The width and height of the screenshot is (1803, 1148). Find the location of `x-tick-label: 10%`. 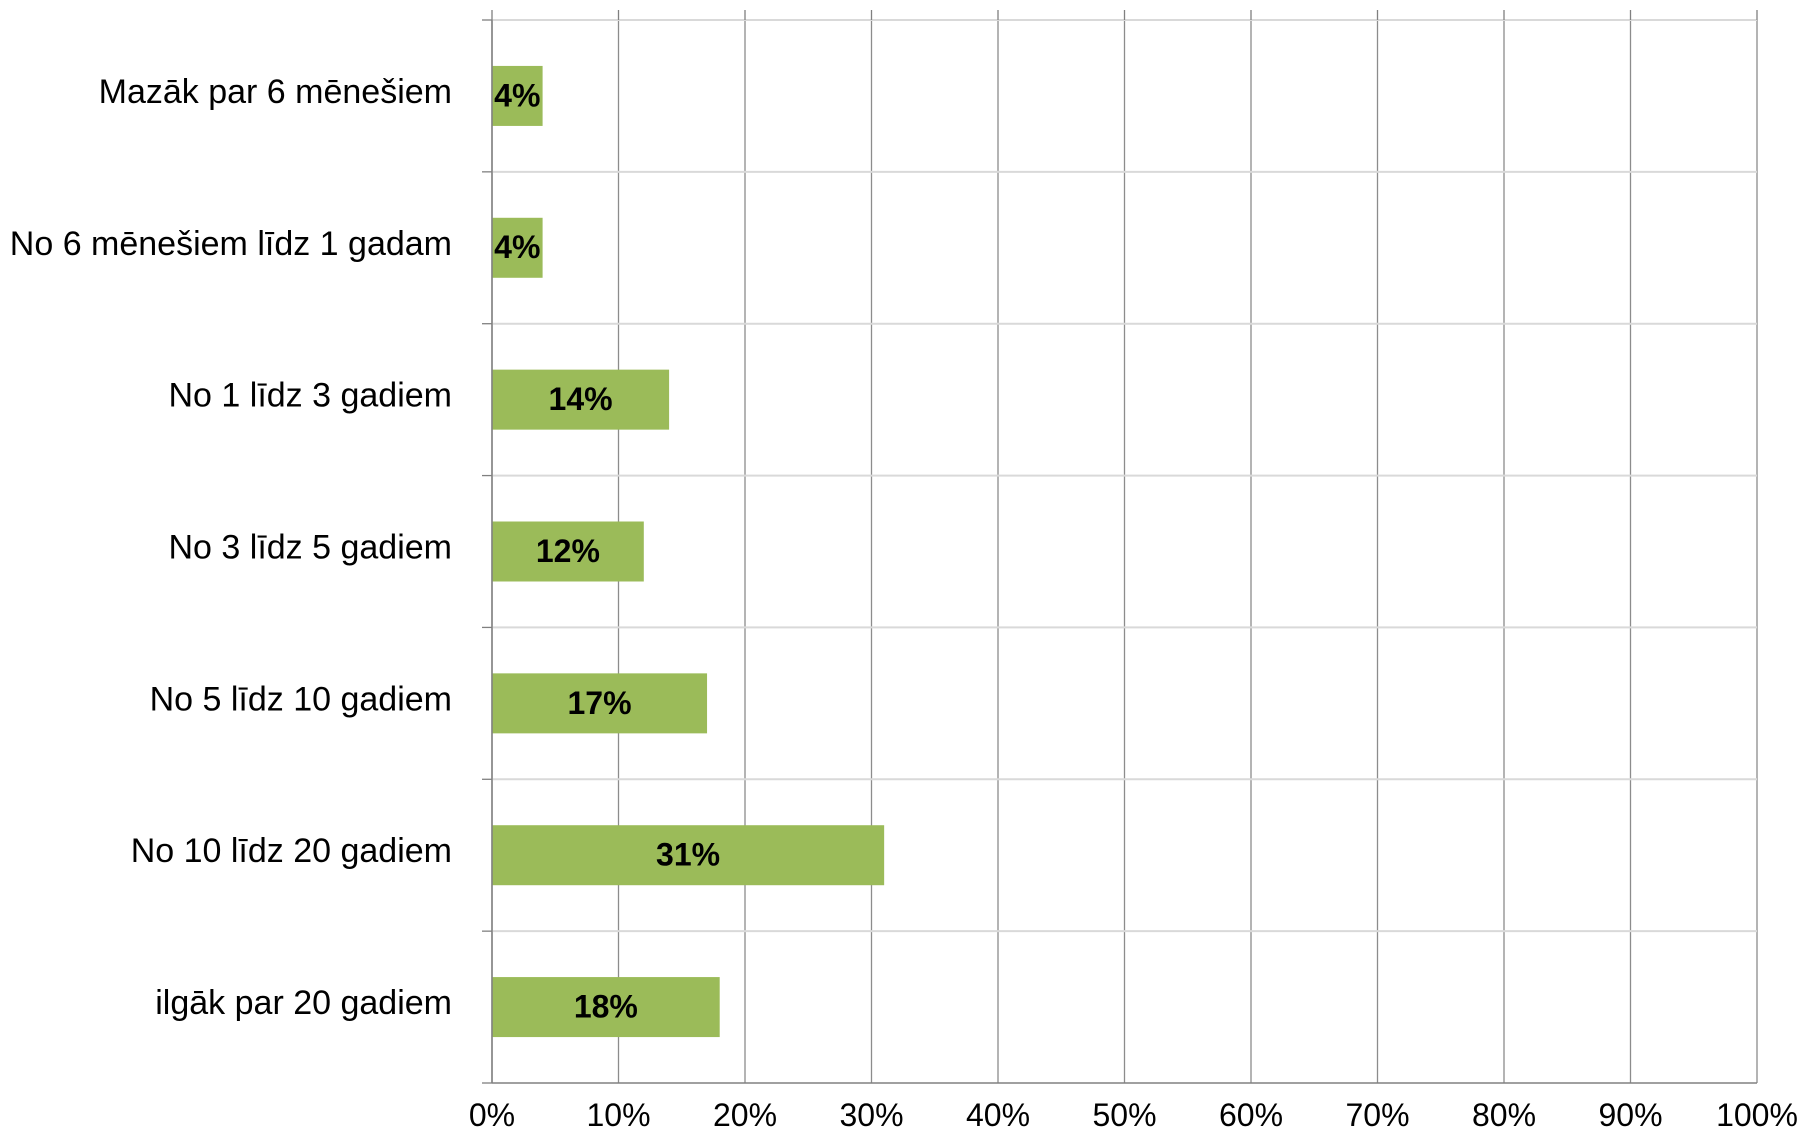

x-tick-label: 10% is located at coordinates (618, 1115).